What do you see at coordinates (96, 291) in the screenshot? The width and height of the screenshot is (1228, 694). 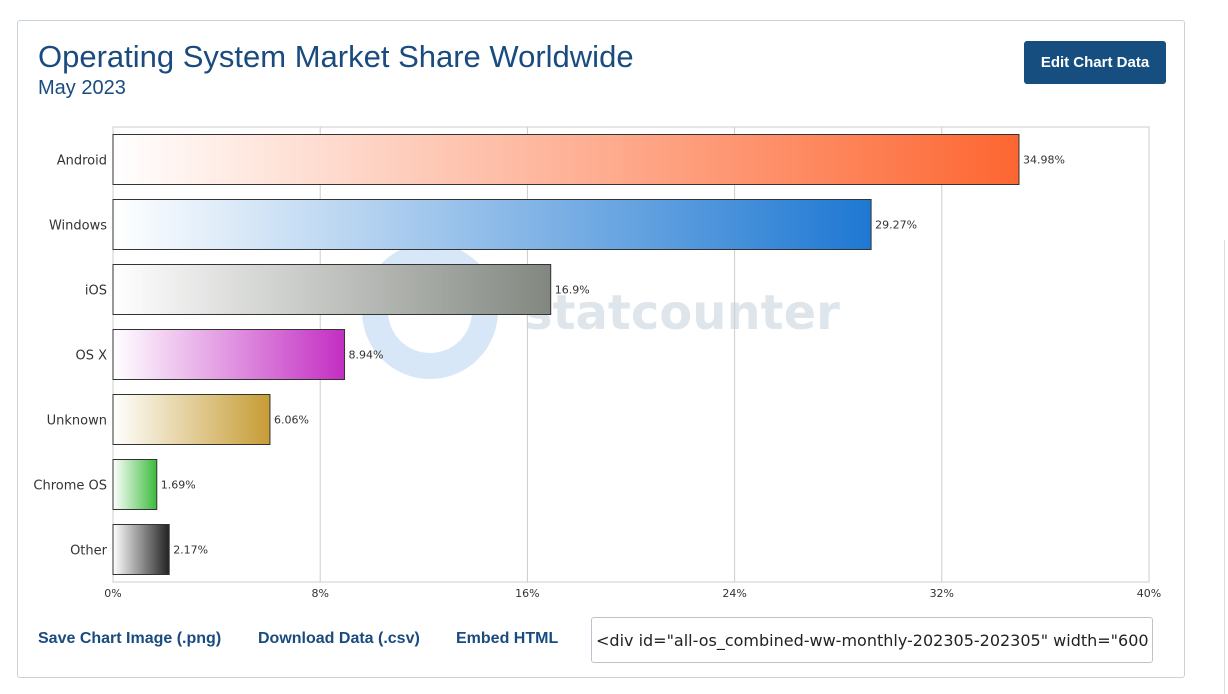 I see `category-label: iOS` at bounding box center [96, 291].